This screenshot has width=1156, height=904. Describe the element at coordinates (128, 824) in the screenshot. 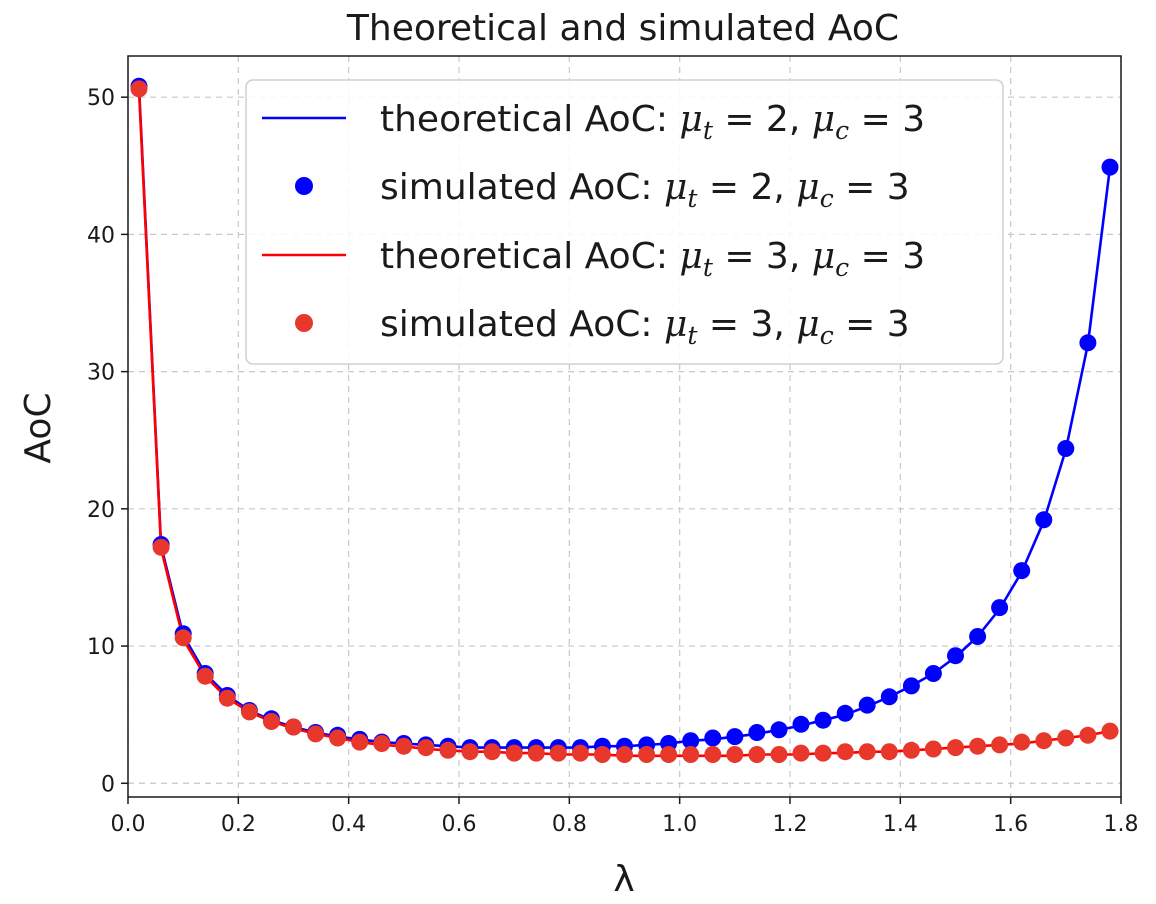

I see `x-tick-label: 0.0` at that location.